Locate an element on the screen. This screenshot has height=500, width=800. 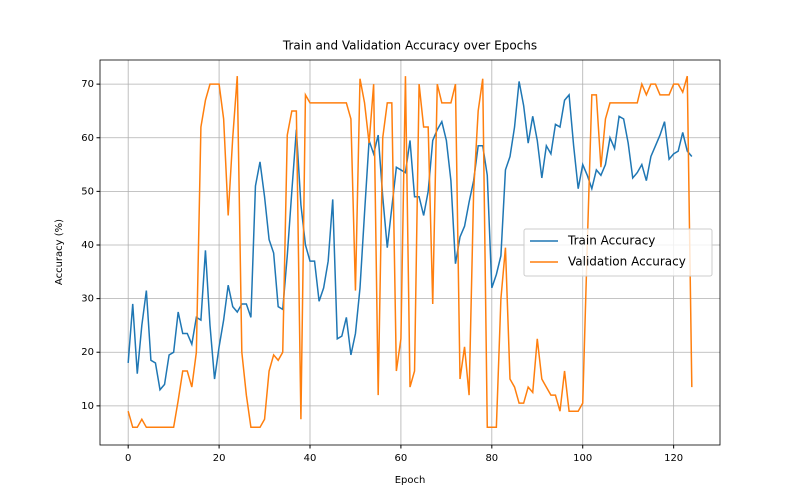
legend-label: Validation Accuracy is located at coordinates (627, 262).